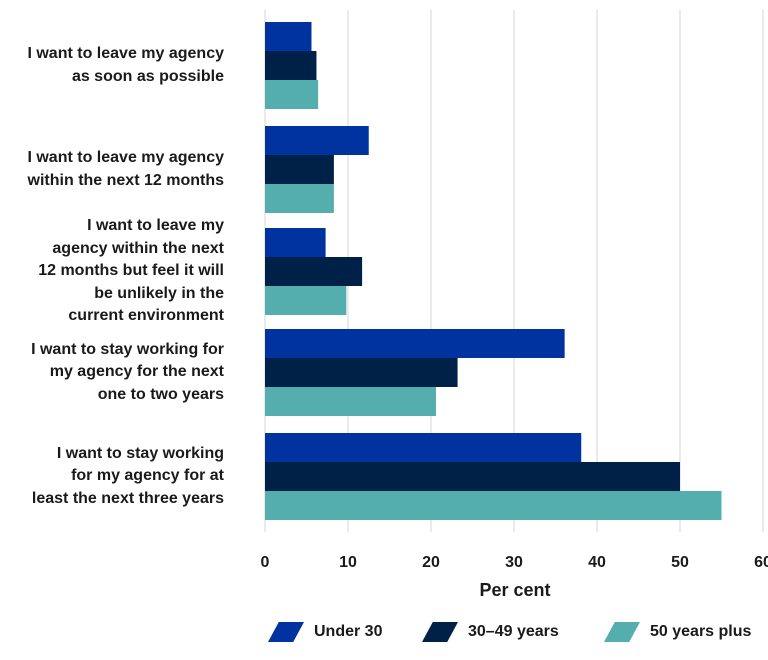 The height and width of the screenshot is (660, 768). I want to click on x-tick-label: 20, so click(431, 562).